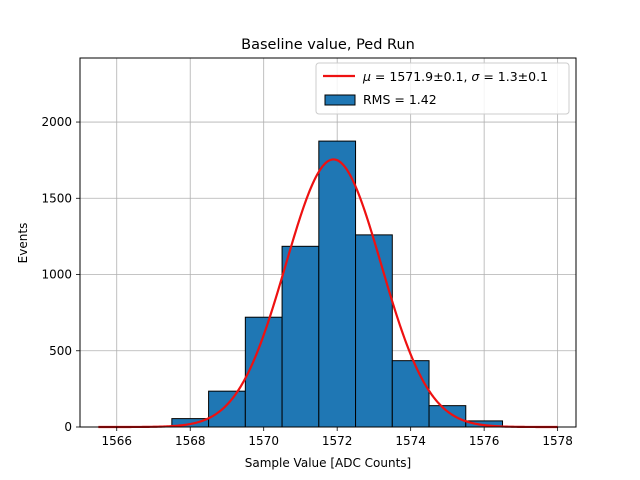 The width and height of the screenshot is (640, 480). Describe the element at coordinates (337, 441) in the screenshot. I see `x-tick-label: 1572` at that location.